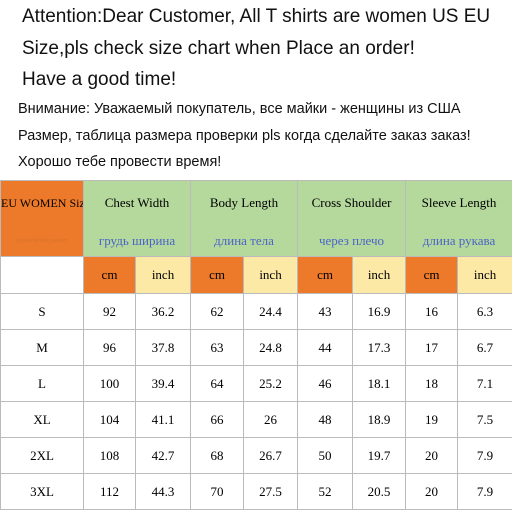 This screenshot has height=512, width=512. Describe the element at coordinates (217, 311) in the screenshot. I see `size-value: 62` at that location.